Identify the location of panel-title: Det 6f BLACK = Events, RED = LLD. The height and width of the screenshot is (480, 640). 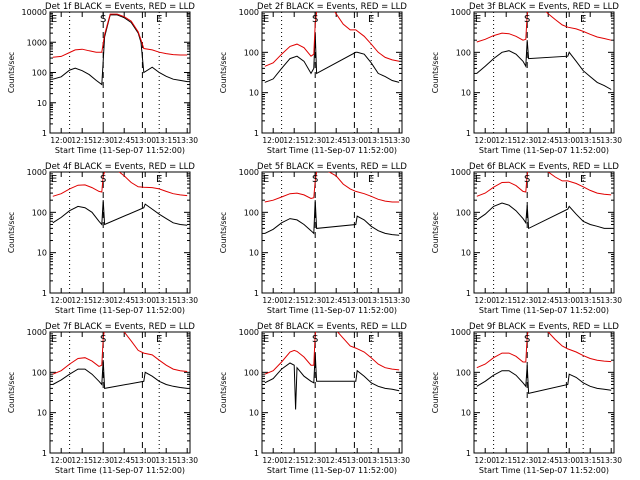
(544, 167).